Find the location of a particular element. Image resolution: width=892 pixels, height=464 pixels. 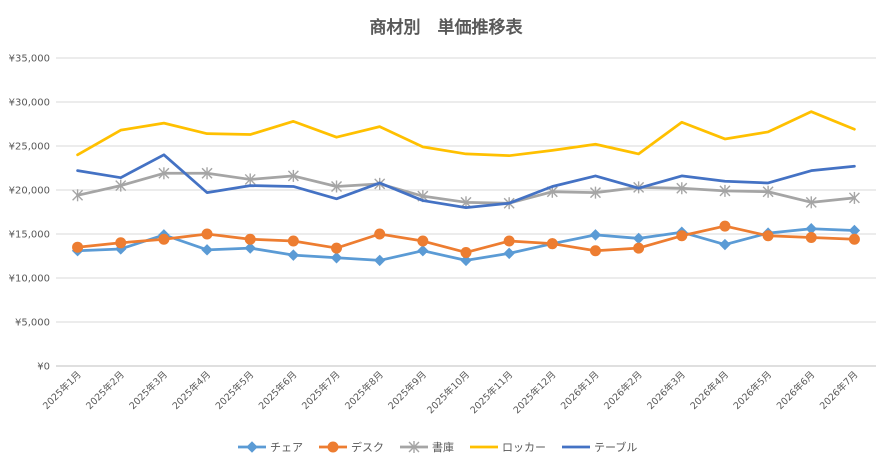

x-tick-label: 2025年12月 is located at coordinates (535, 393).